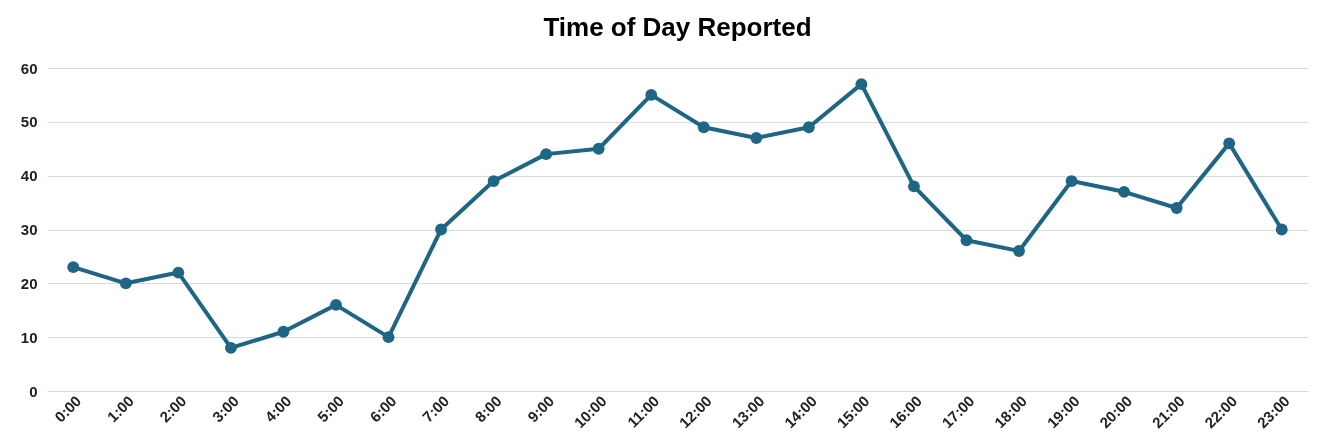  Describe the element at coordinates (29, 337) in the screenshot. I see `y-tick-label: 10` at that location.